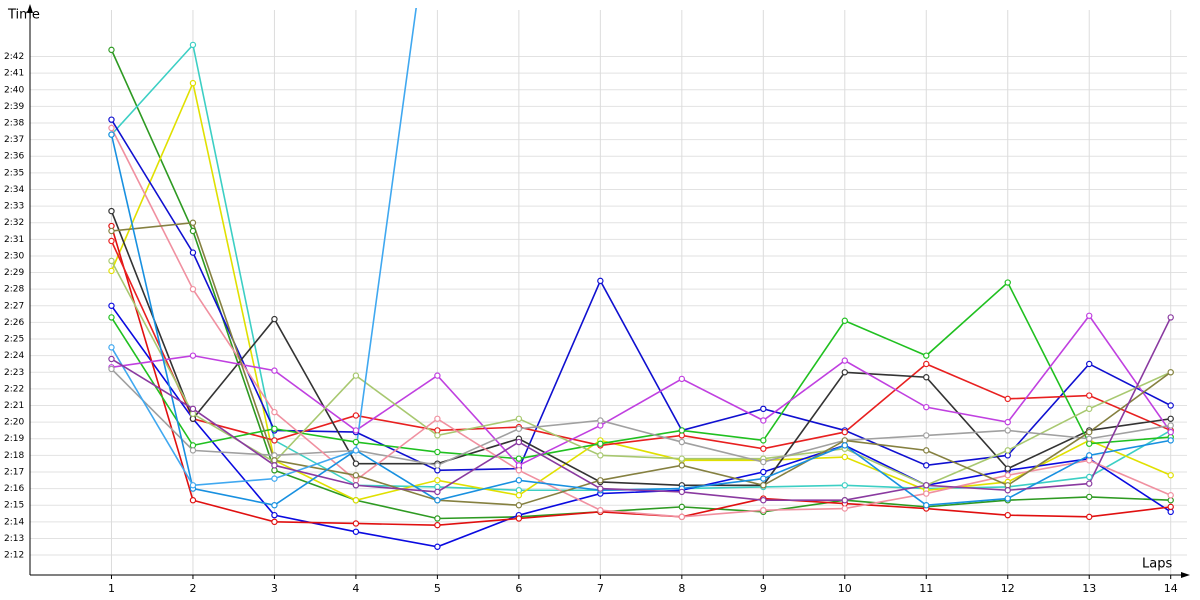  What do you see at coordinates (1089, 588) in the screenshot?
I see `x-tick-label: 13` at bounding box center [1089, 588].